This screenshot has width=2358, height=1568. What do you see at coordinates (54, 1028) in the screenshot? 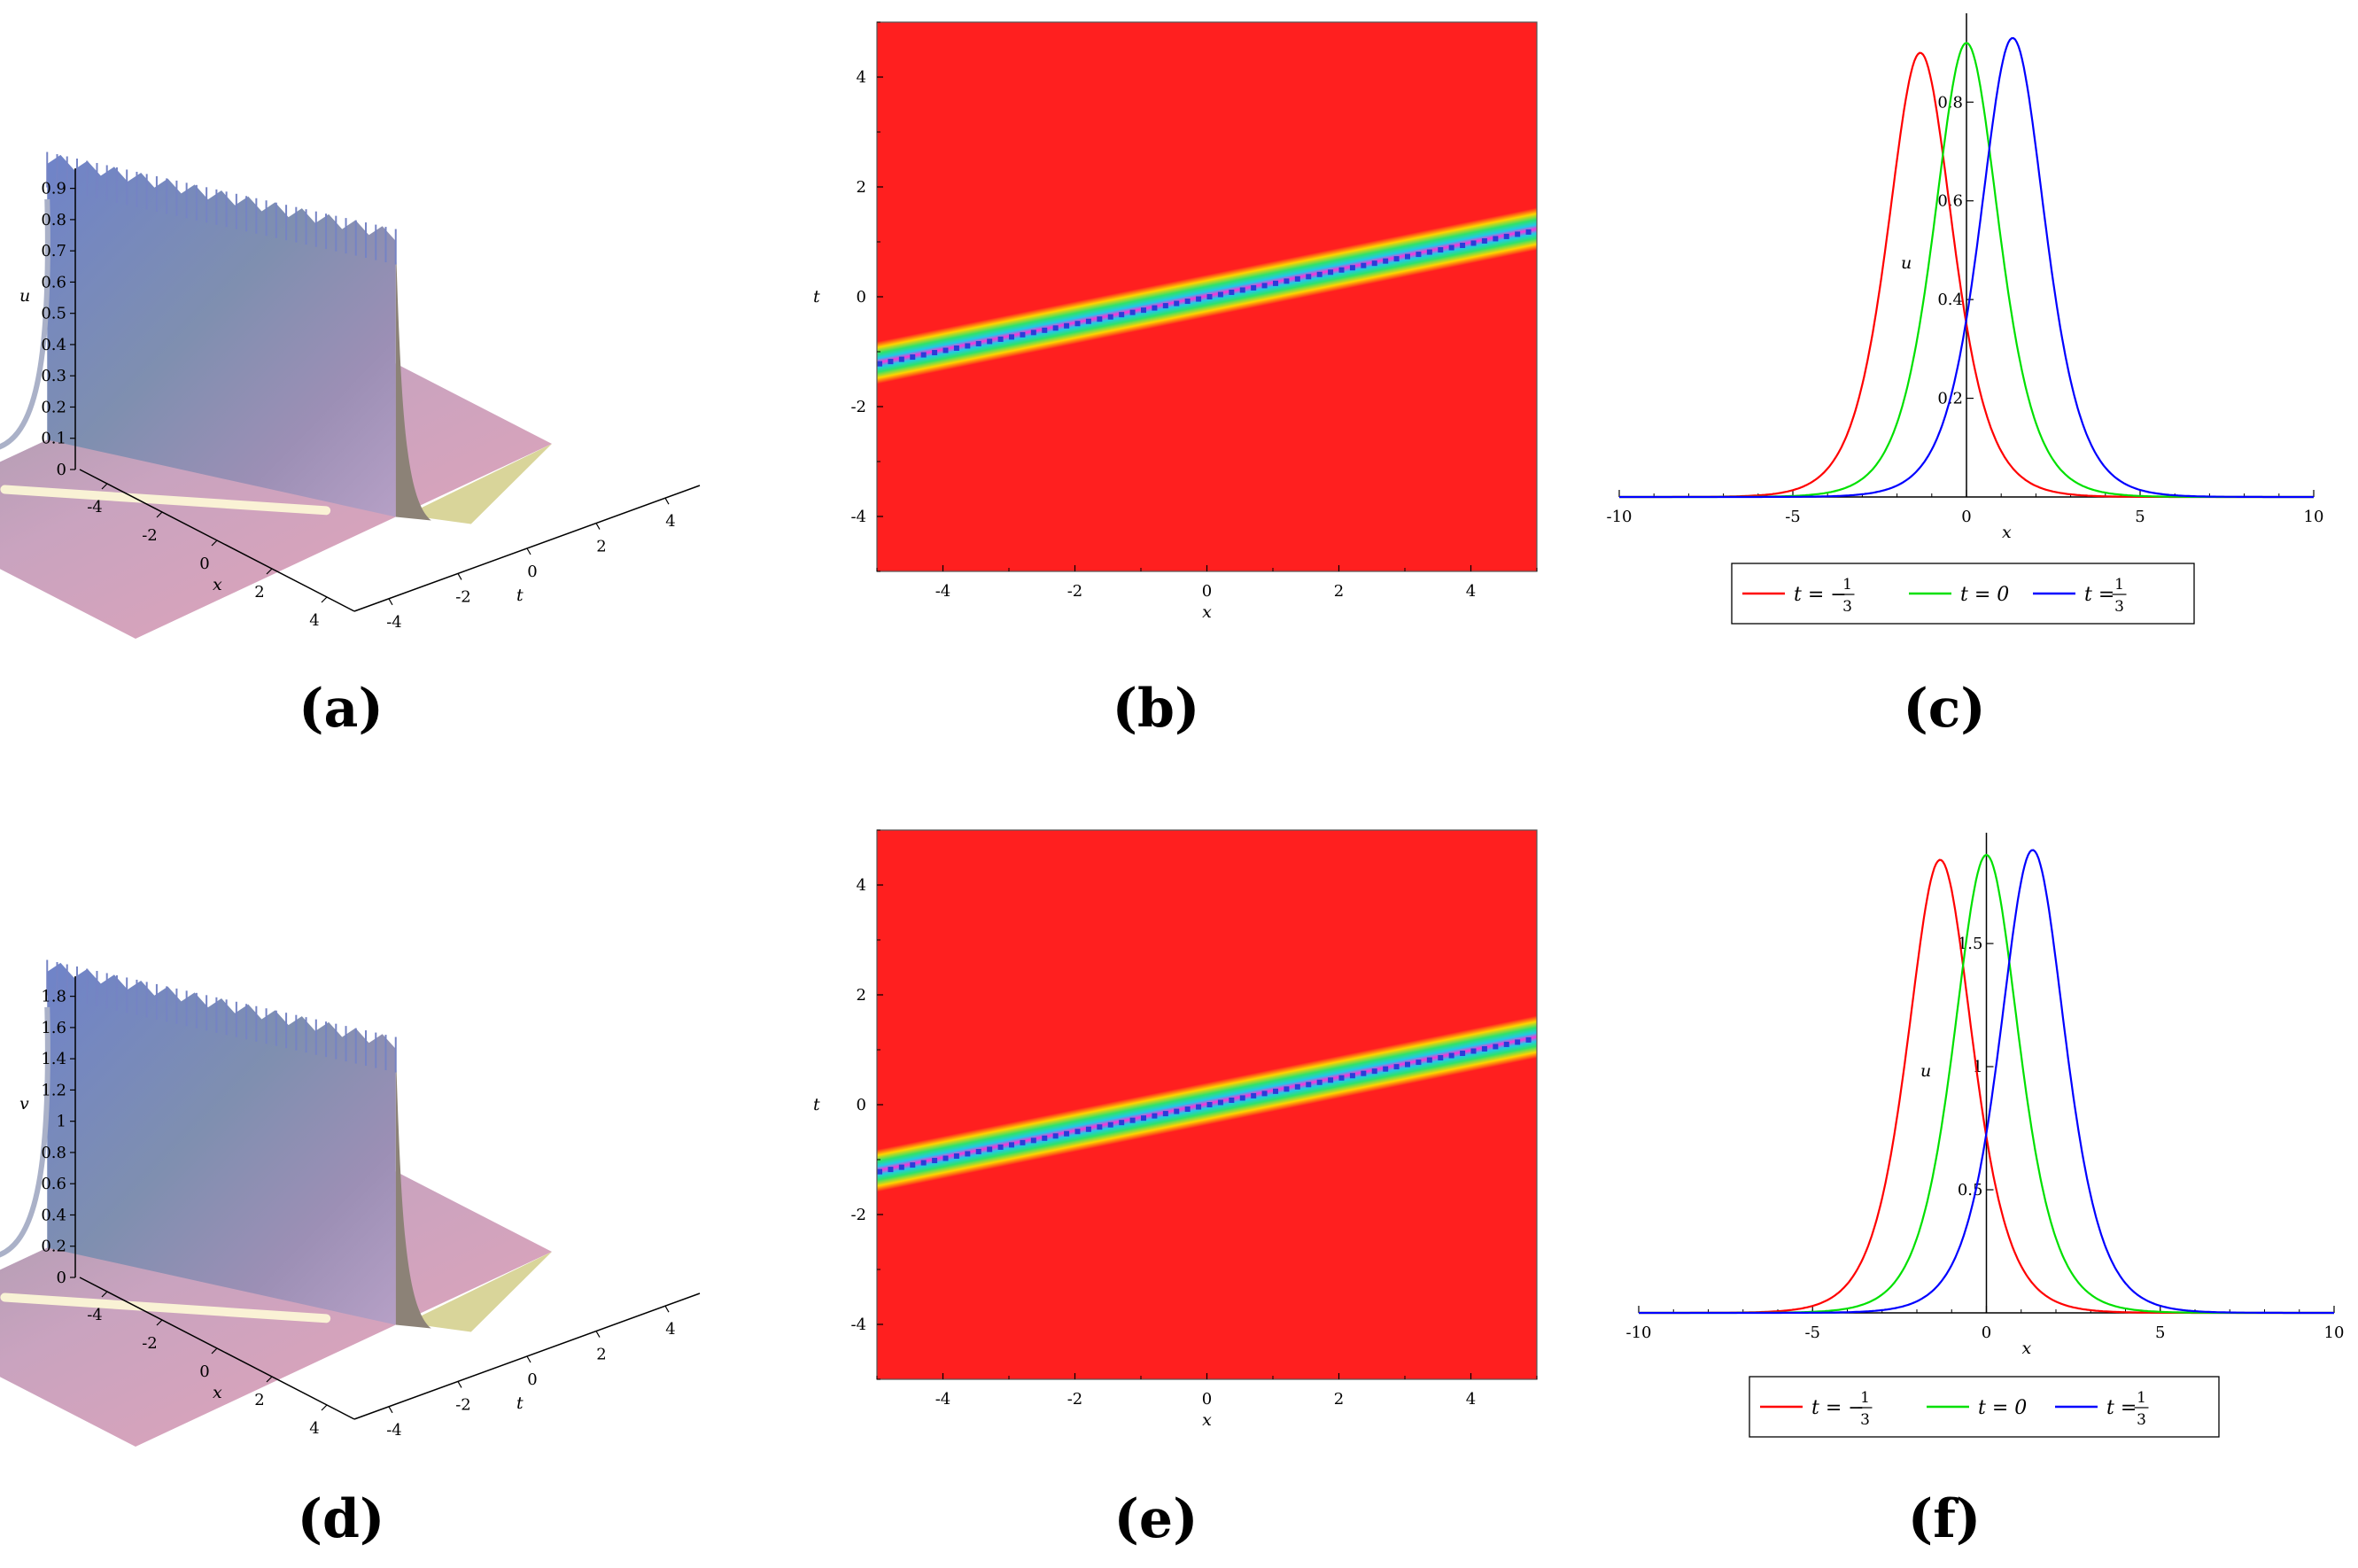
I see `z-tick-label: 1.6` at bounding box center [54, 1028].